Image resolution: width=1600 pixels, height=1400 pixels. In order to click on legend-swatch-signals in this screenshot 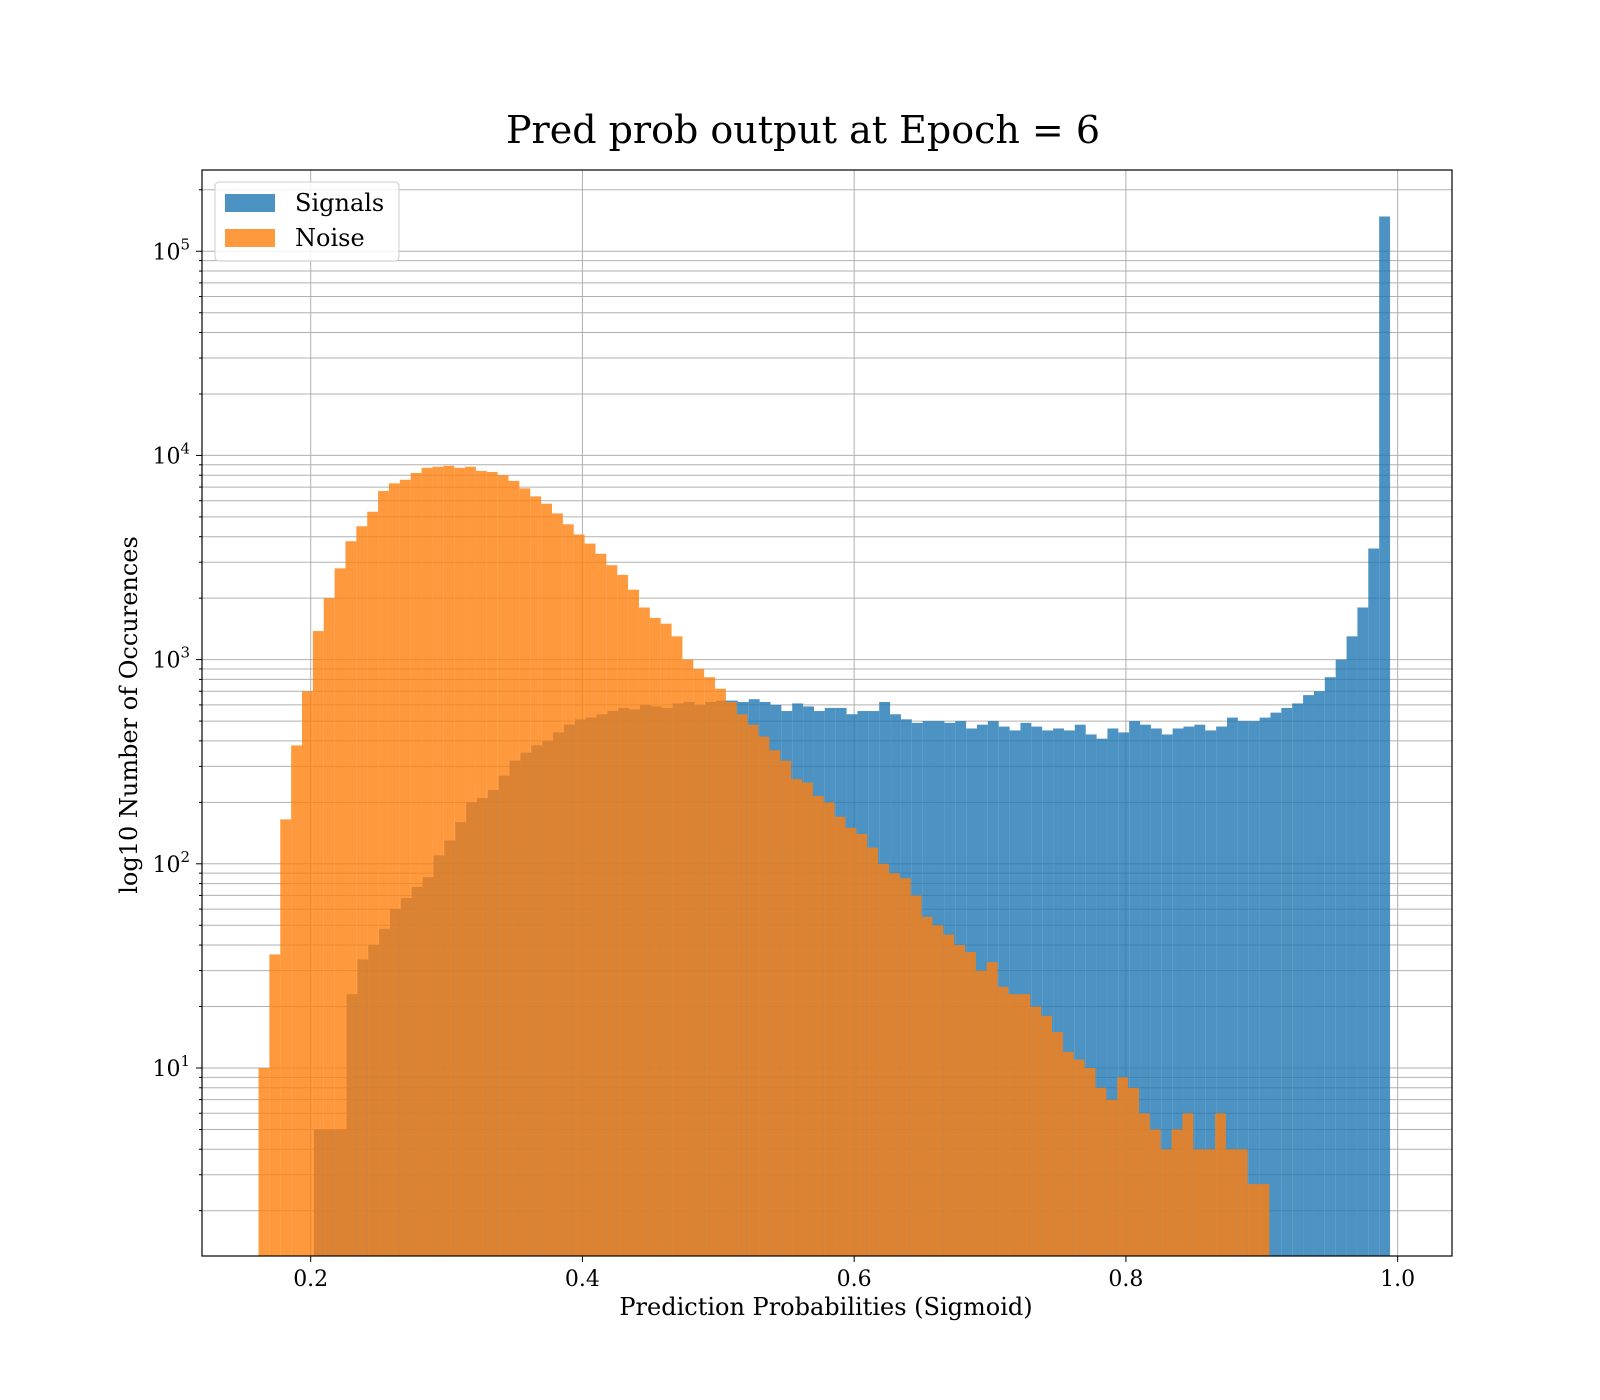, I will do `click(250, 203)`.